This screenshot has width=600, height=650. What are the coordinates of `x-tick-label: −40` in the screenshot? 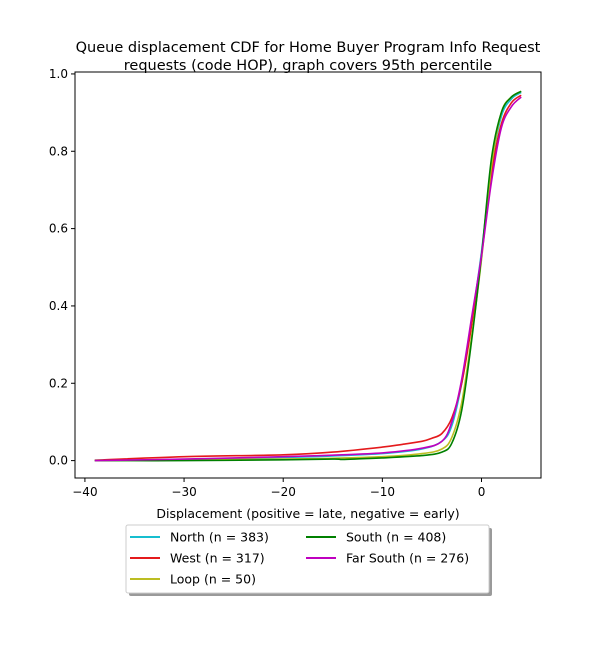 It's located at (84, 492).